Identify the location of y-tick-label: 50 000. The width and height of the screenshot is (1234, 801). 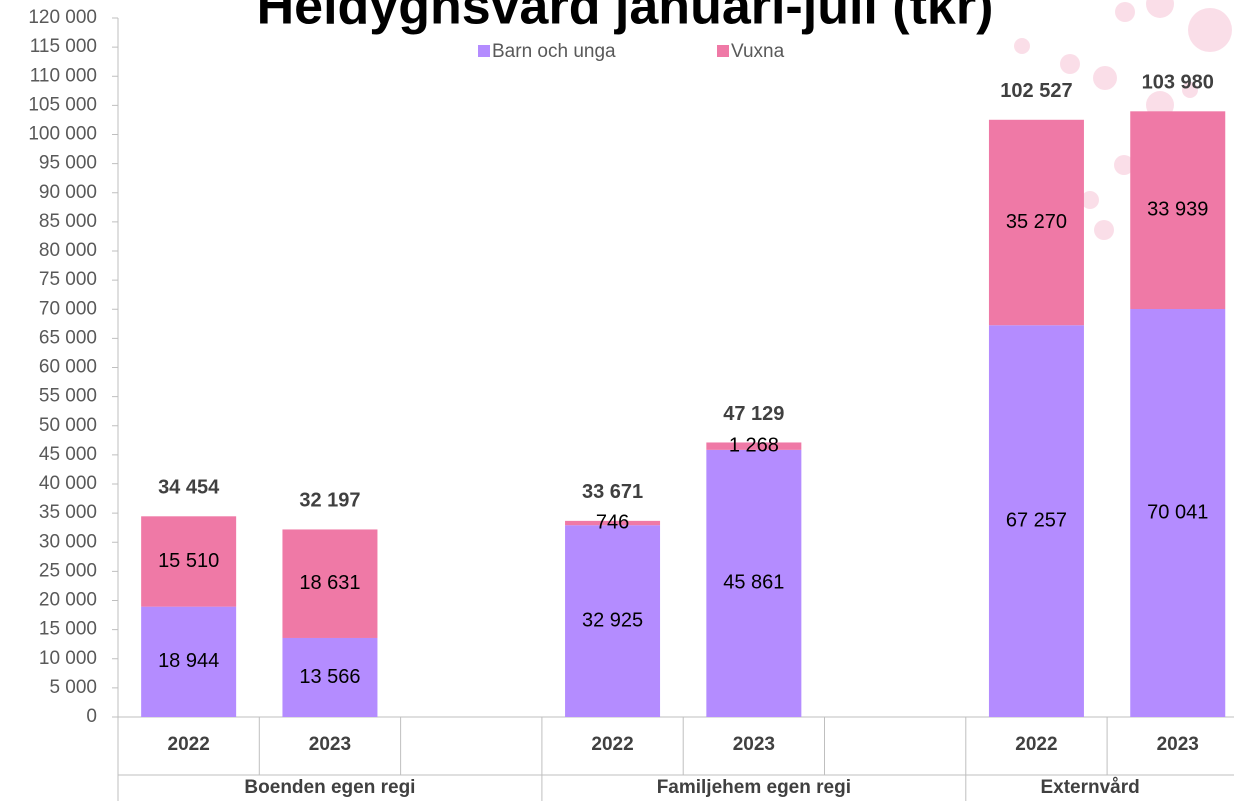
(68, 425).